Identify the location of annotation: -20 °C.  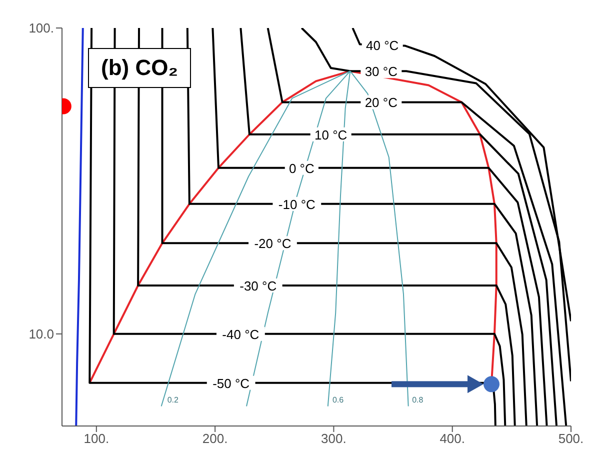
(273, 244).